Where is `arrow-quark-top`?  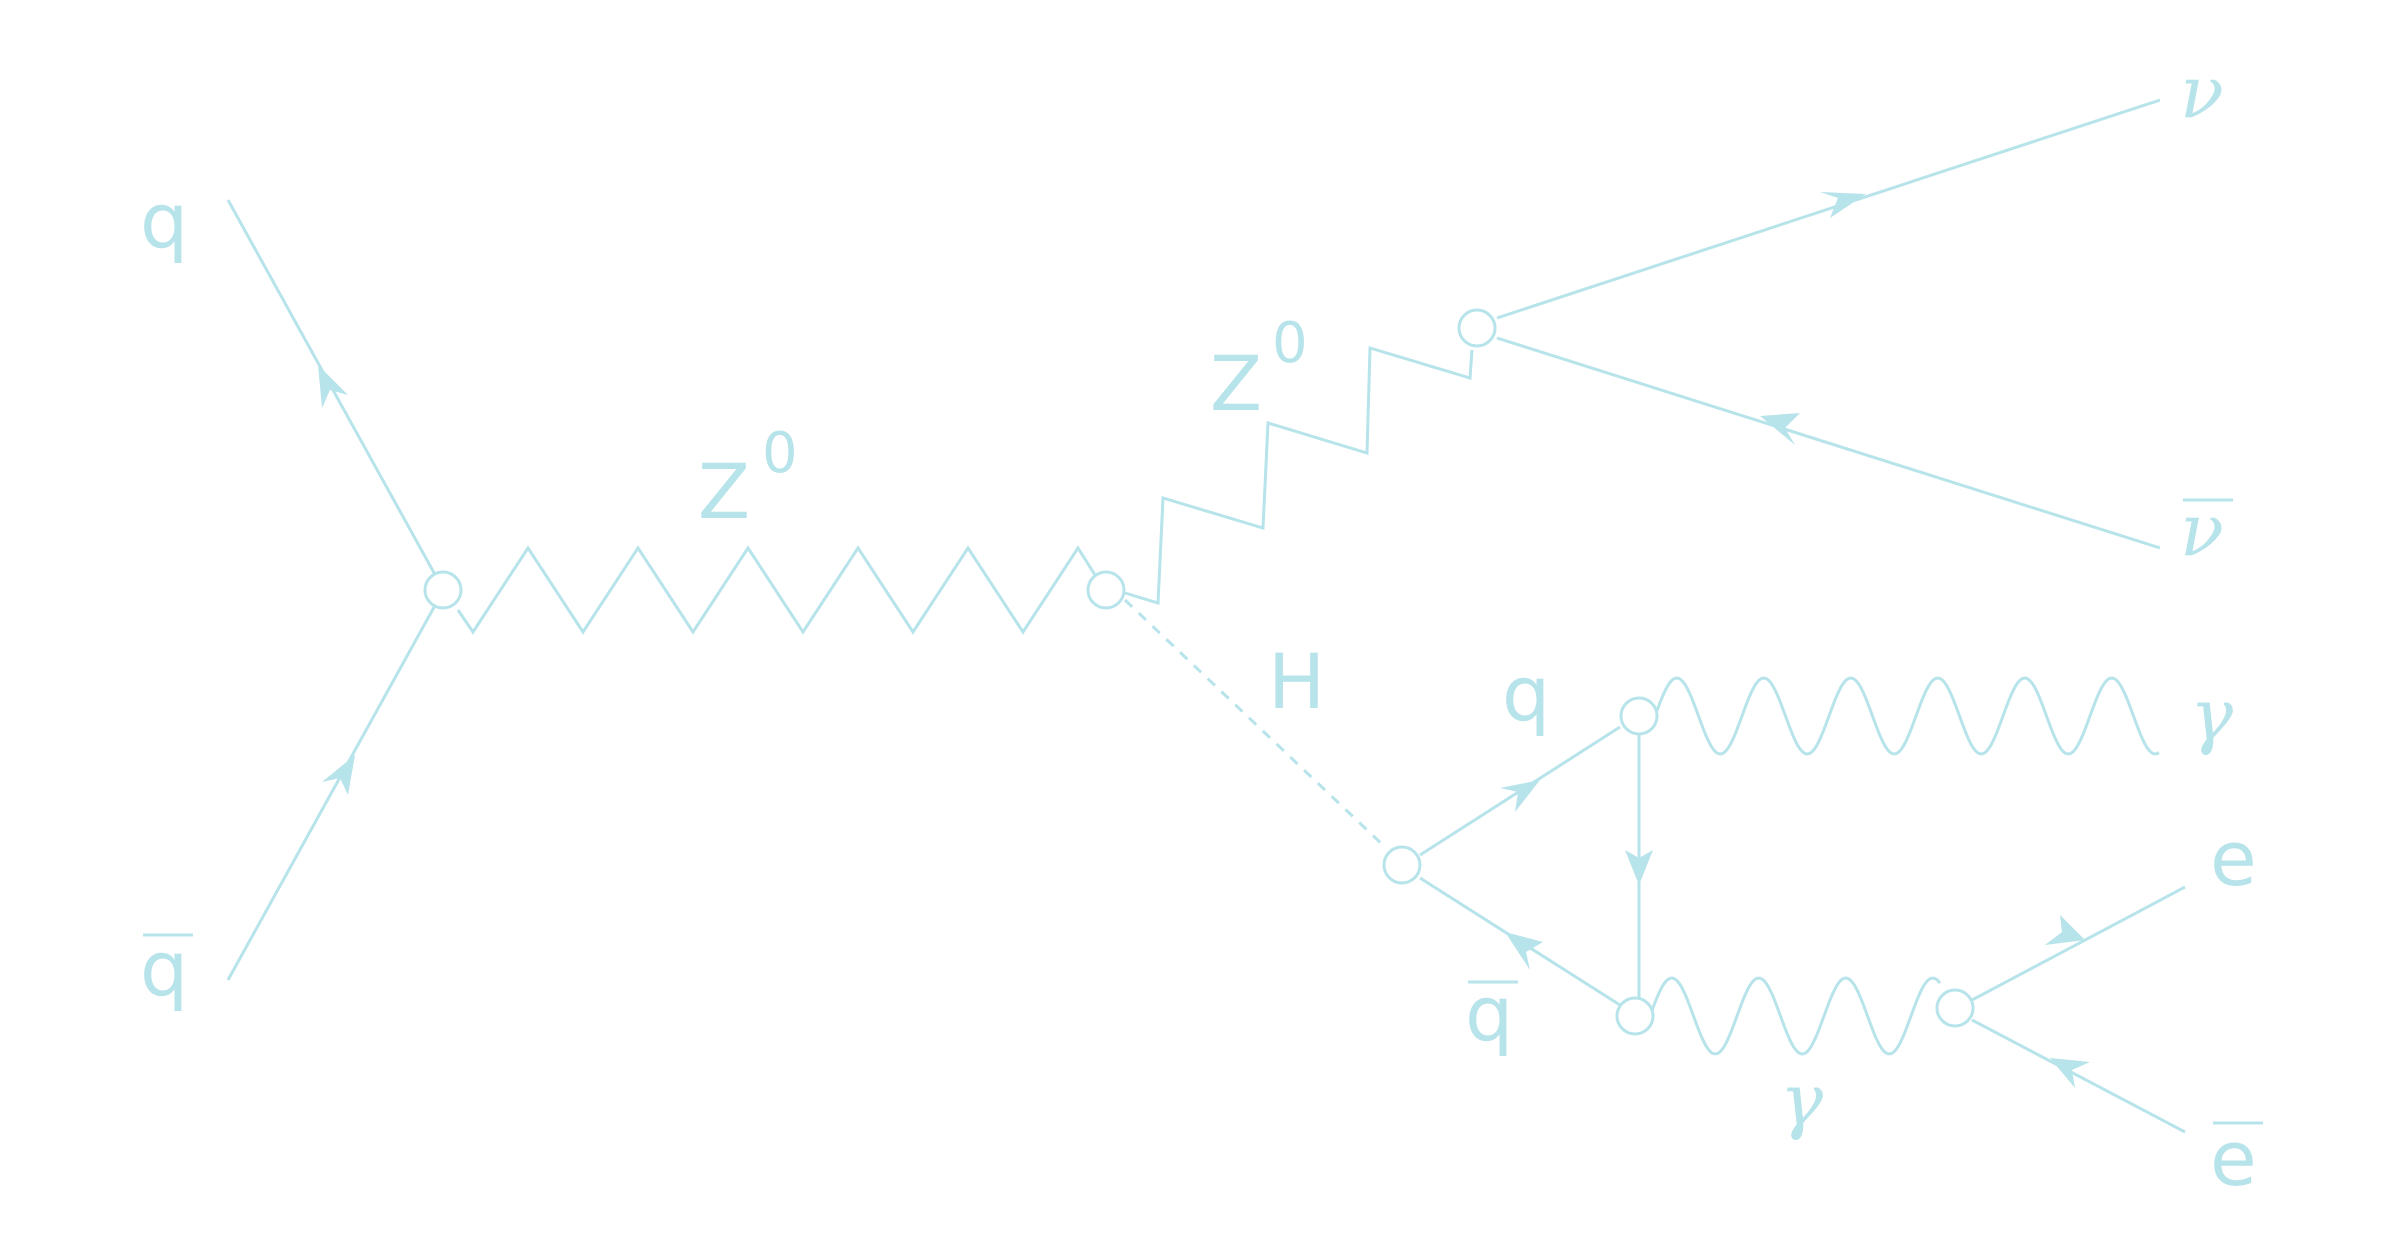
arrow-quark-top is located at coordinates (333, 386).